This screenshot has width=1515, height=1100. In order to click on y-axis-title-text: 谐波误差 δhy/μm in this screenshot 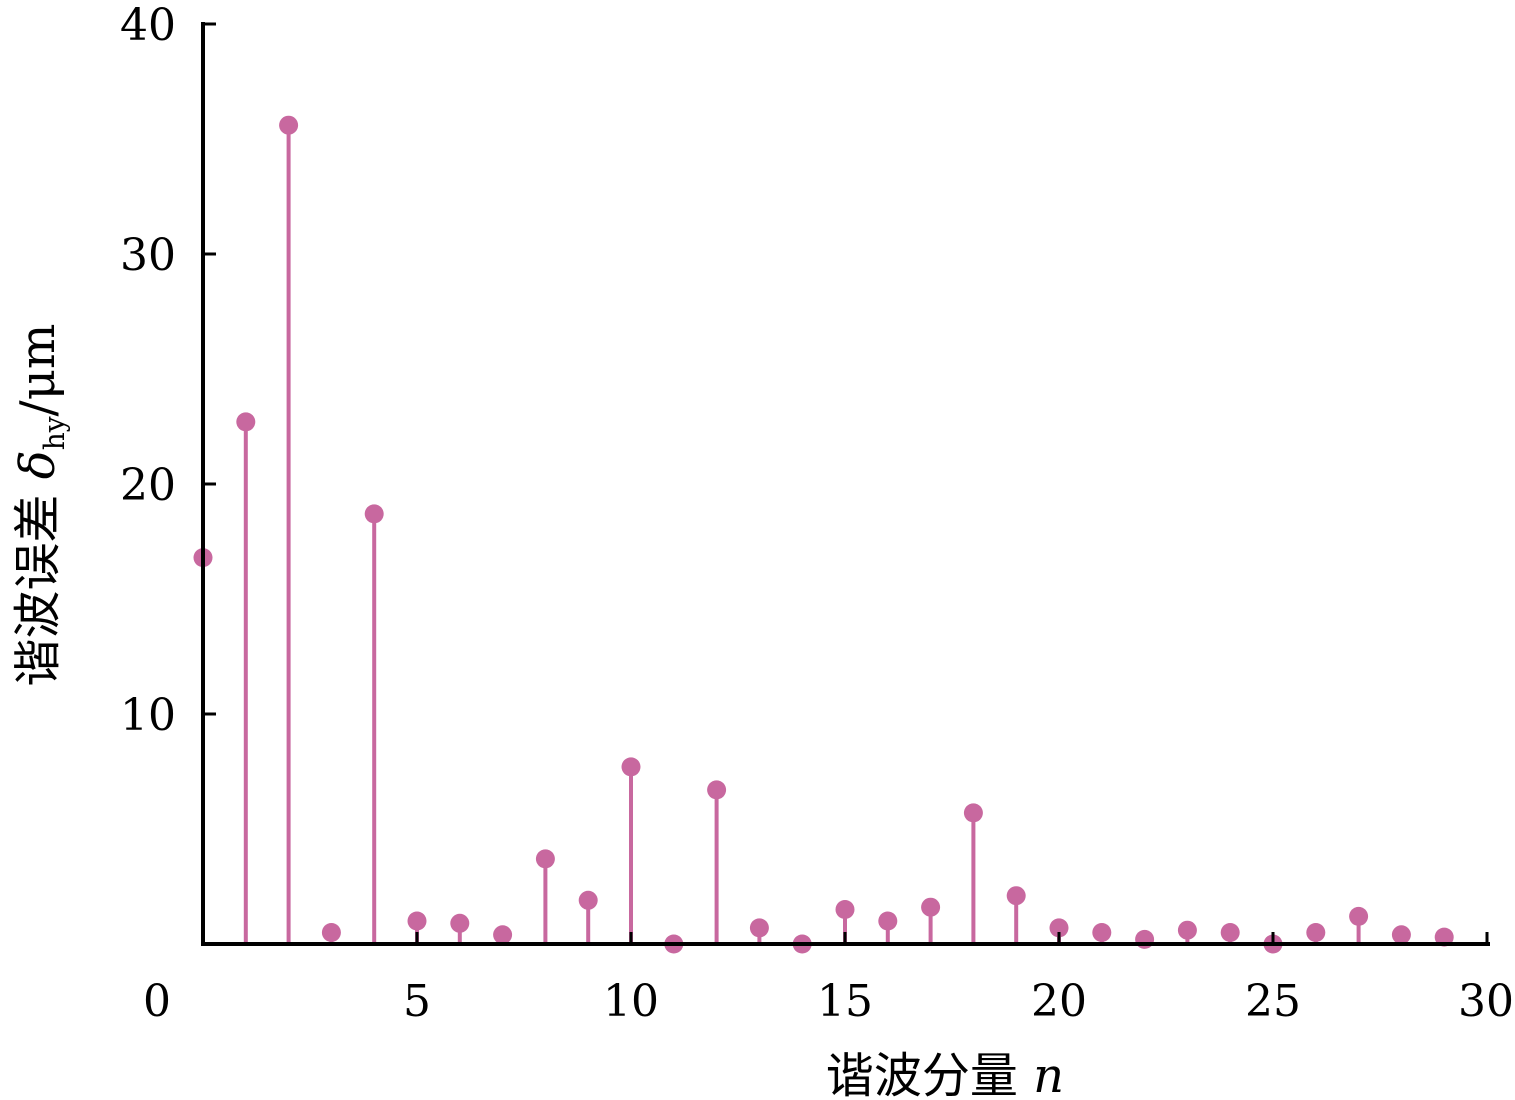, I will do `click(40, 505)`.